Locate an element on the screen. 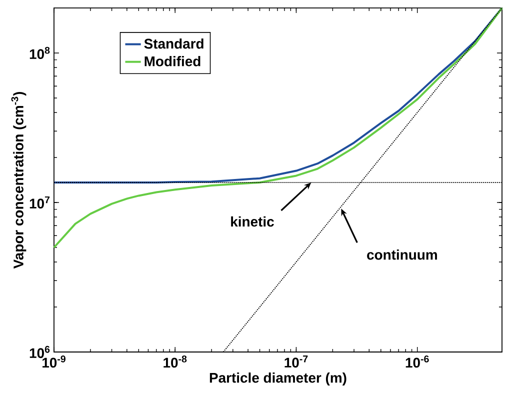 The width and height of the screenshot is (506, 408). legend-label: Standard is located at coordinates (174, 43).